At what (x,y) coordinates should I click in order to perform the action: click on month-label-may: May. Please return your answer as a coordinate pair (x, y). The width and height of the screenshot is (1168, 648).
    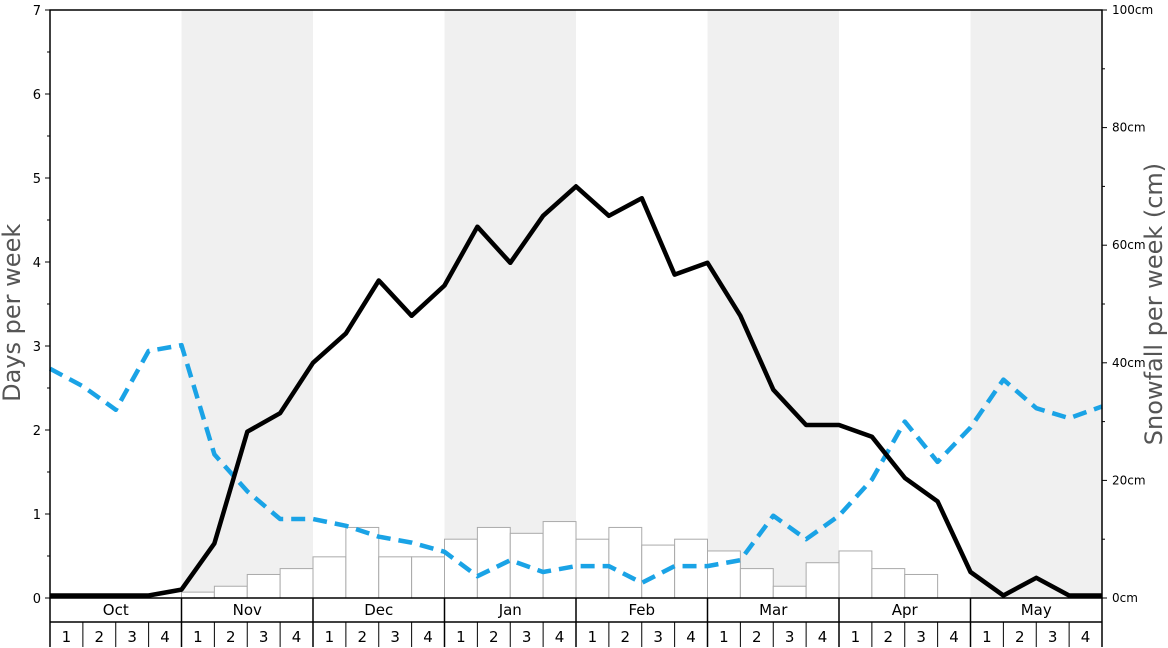
    Looking at the image, I should click on (1036, 610).